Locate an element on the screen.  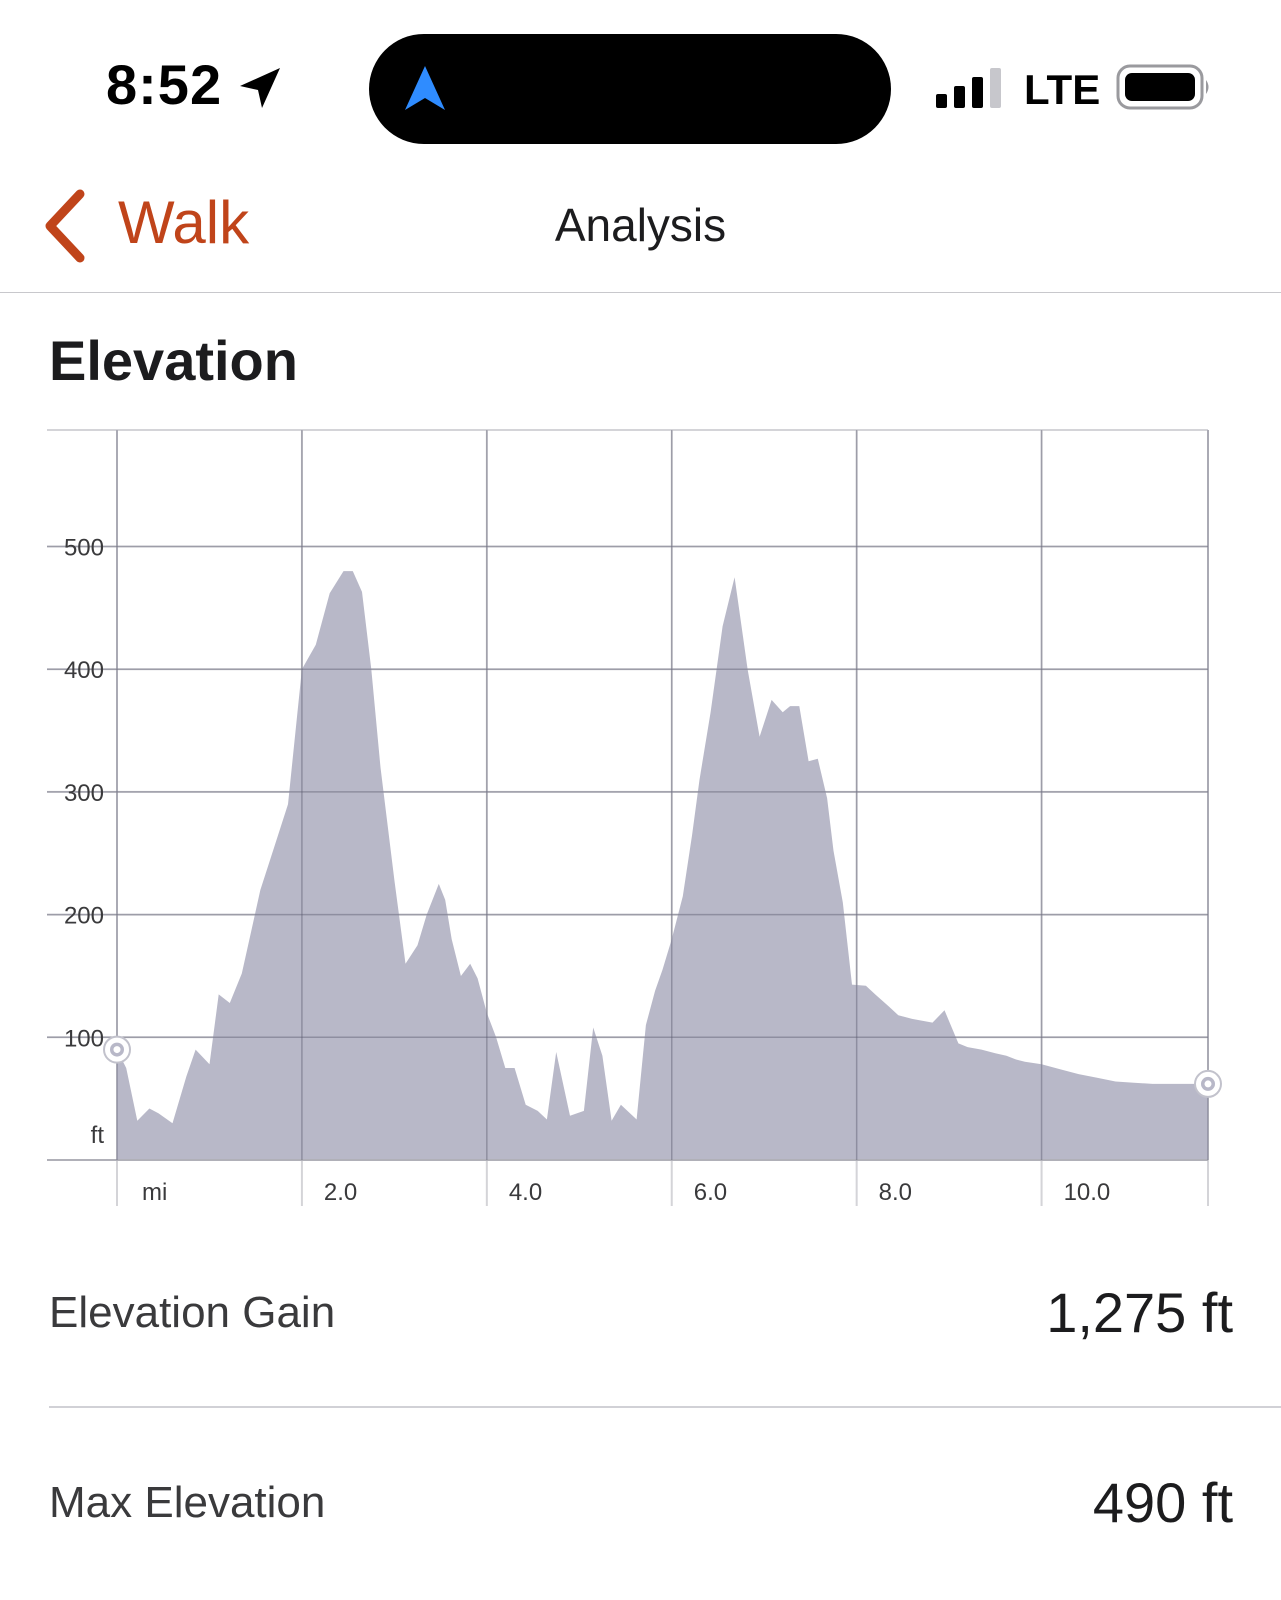
status-bar: 8:52 LTE is located at coordinates (640, 85).